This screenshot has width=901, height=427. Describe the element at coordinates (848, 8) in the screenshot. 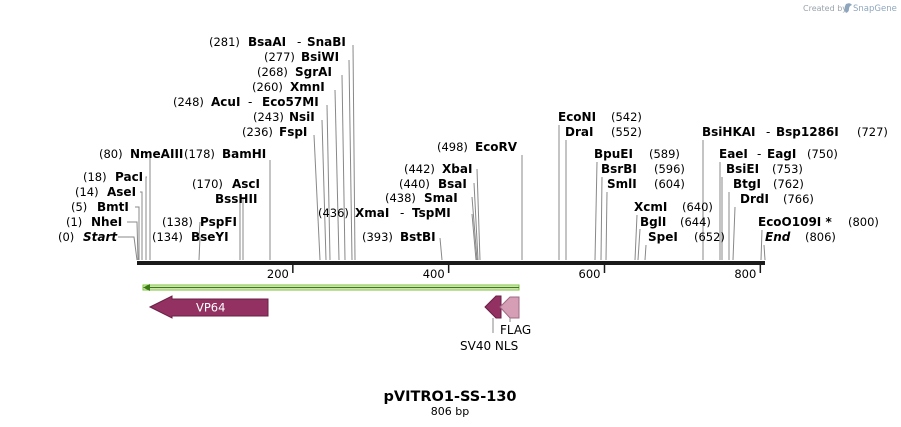

I see `snapgene-logo-icon` at that location.